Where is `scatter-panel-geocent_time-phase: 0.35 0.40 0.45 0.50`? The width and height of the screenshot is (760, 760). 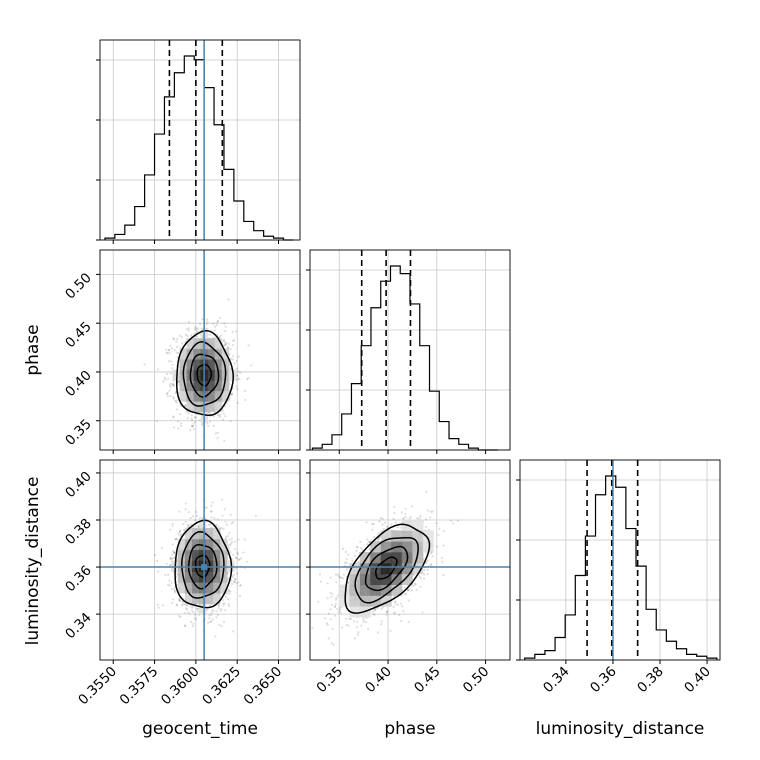 scatter-panel-geocent_time-phase: 0.35 0.40 0.45 0.50 is located at coordinates (181, 351).